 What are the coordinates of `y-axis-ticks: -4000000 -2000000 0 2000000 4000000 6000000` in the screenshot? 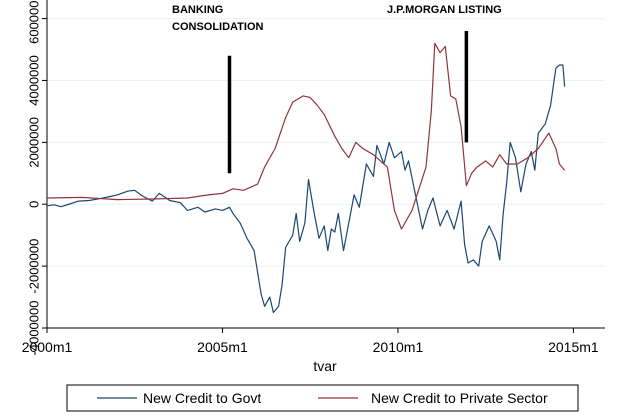 It's located at (37, 177).